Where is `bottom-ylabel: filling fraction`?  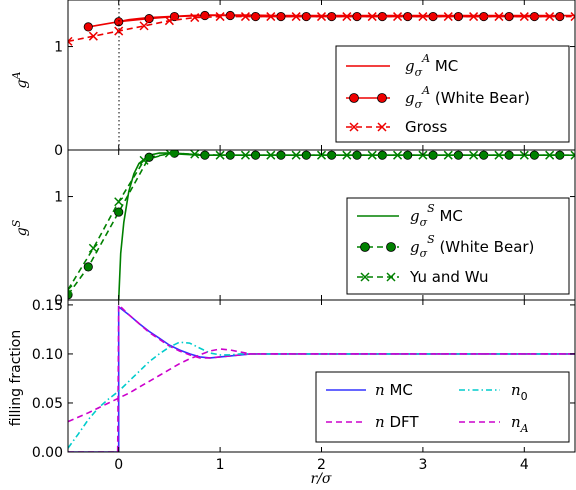 bottom-ylabel: filling fraction is located at coordinates (16, 378).